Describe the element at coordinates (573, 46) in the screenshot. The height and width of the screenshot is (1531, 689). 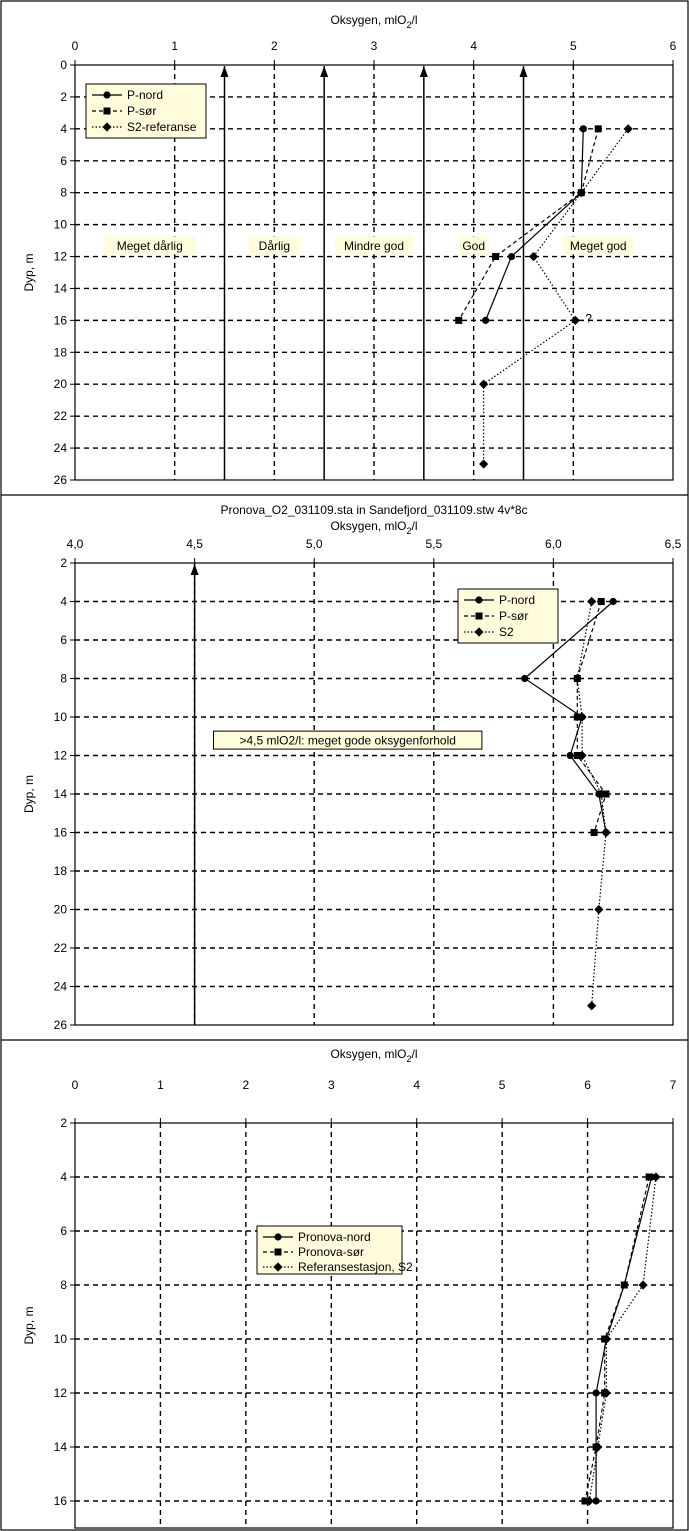
I see `x-tick-label: 5` at that location.